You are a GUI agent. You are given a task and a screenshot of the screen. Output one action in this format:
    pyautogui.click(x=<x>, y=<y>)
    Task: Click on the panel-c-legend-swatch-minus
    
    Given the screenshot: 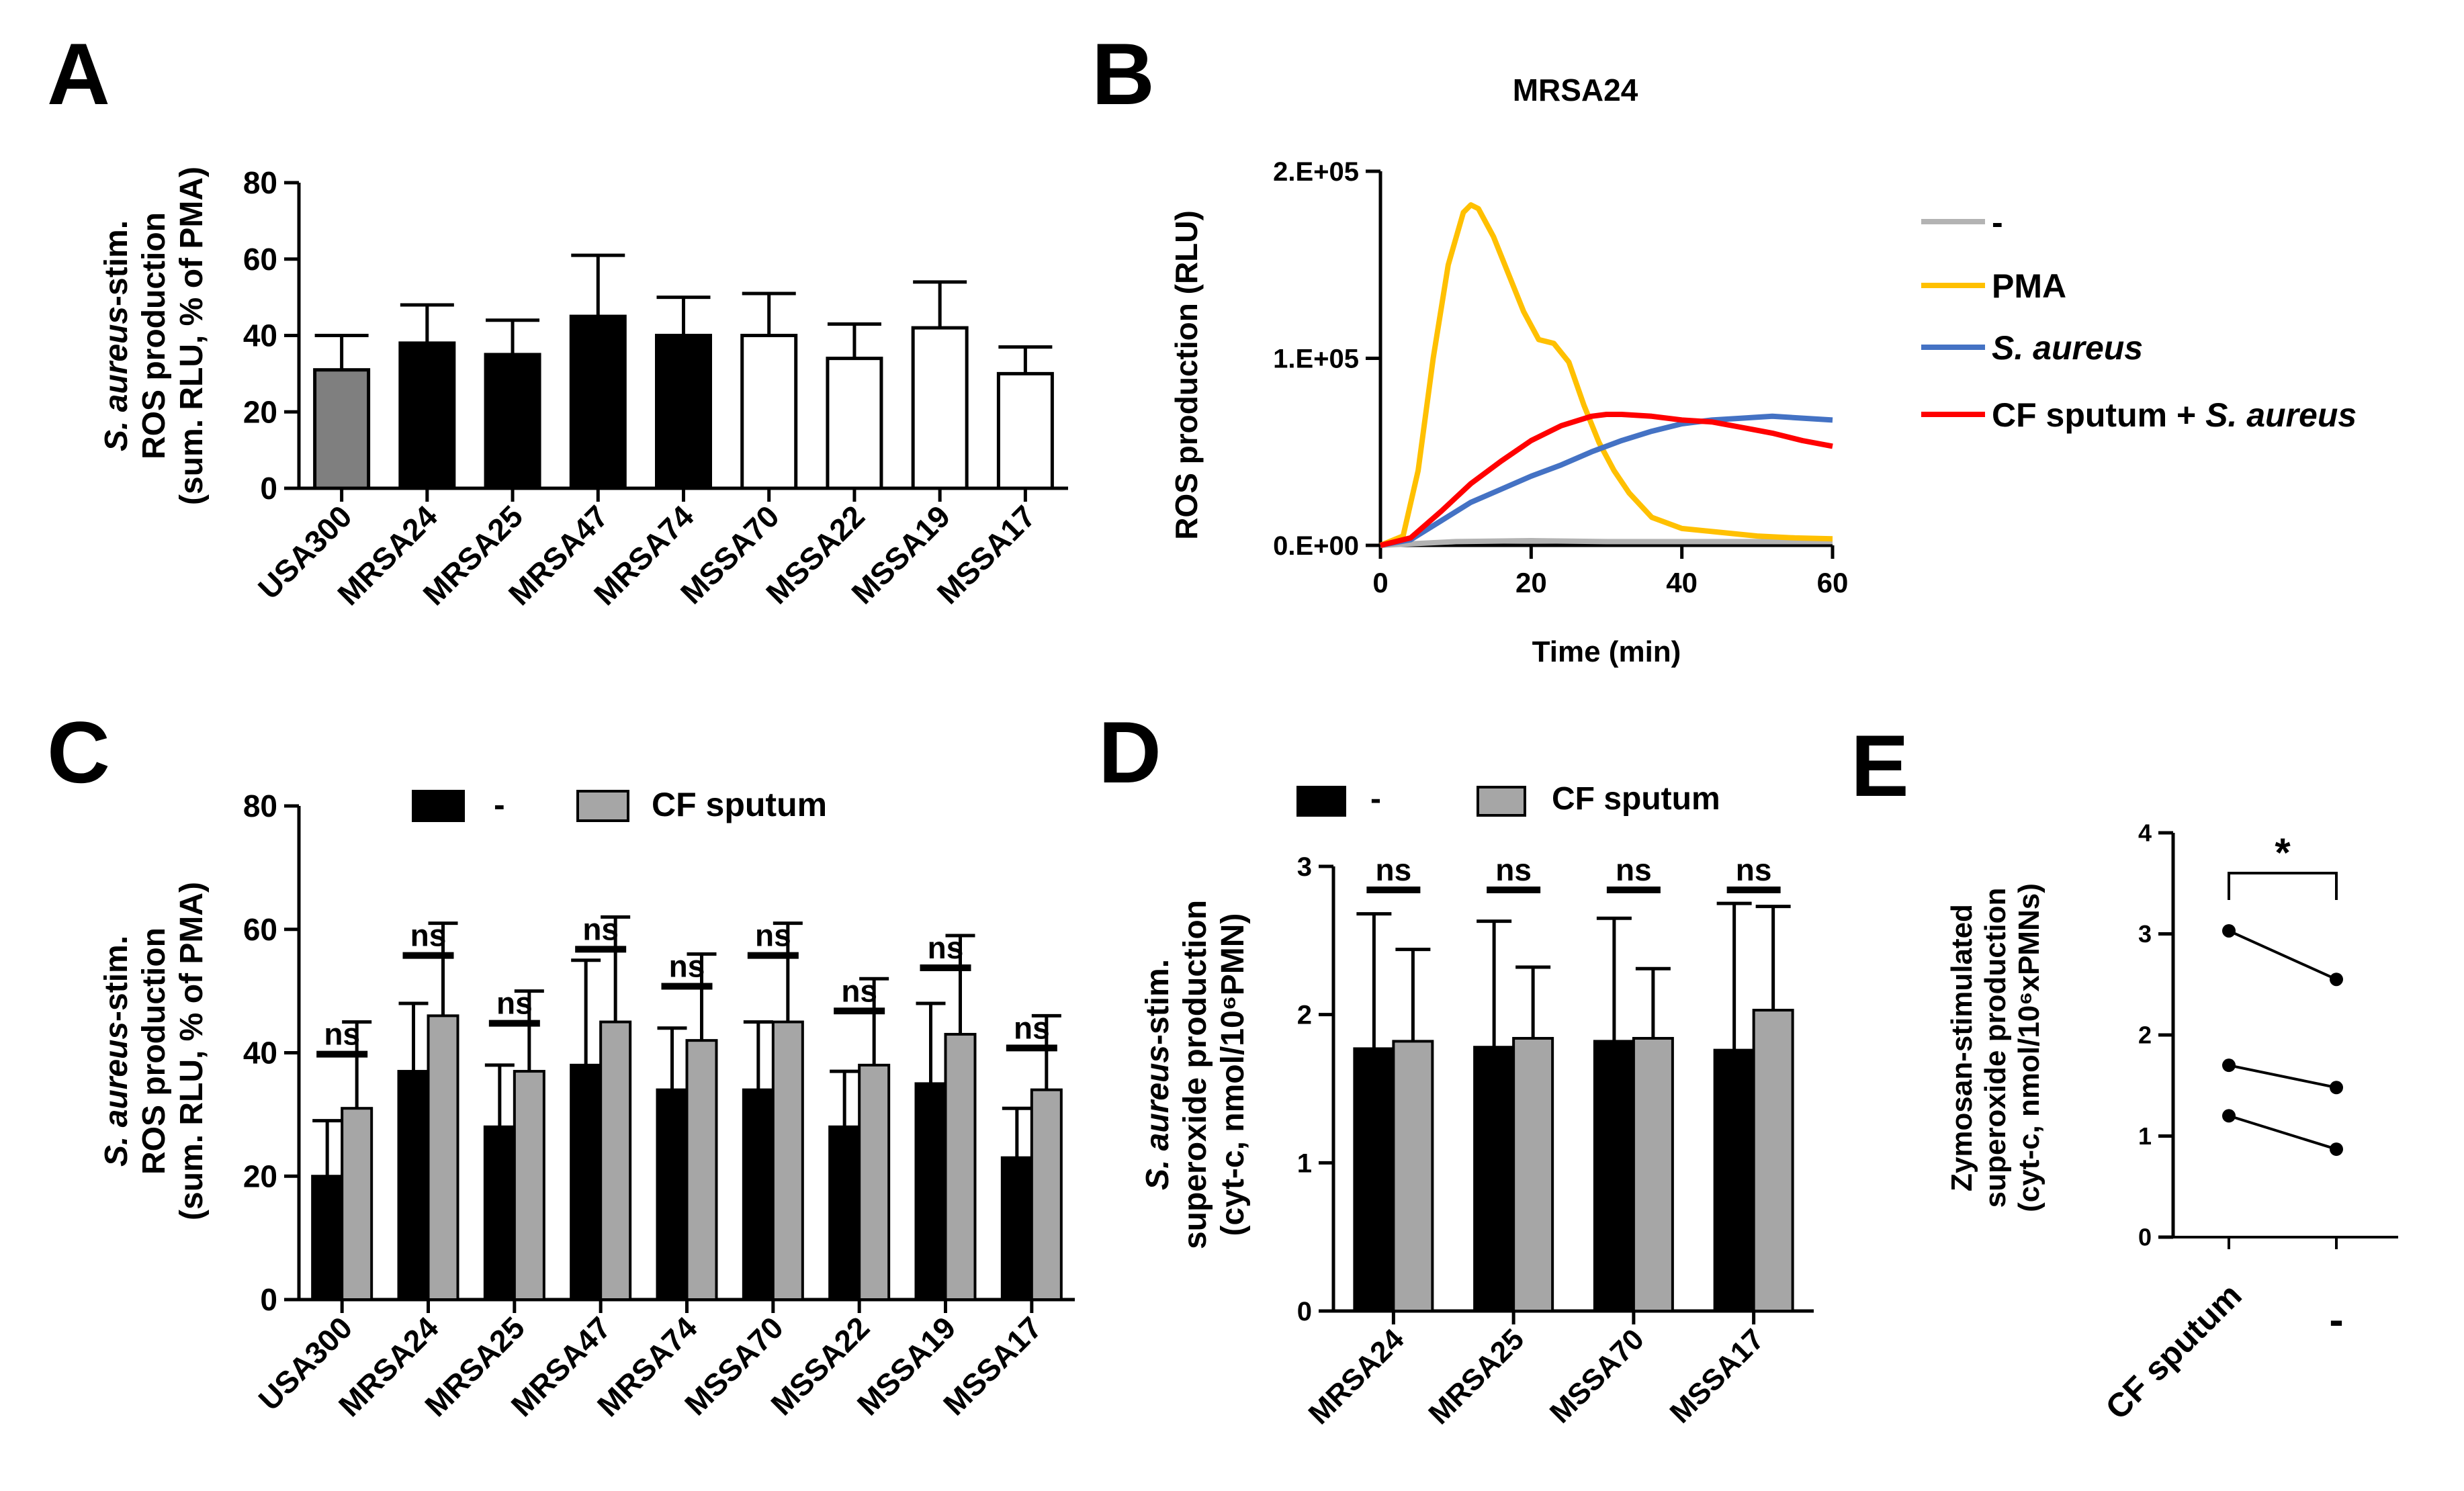 What is the action you would take?
    pyautogui.click(x=438, y=806)
    